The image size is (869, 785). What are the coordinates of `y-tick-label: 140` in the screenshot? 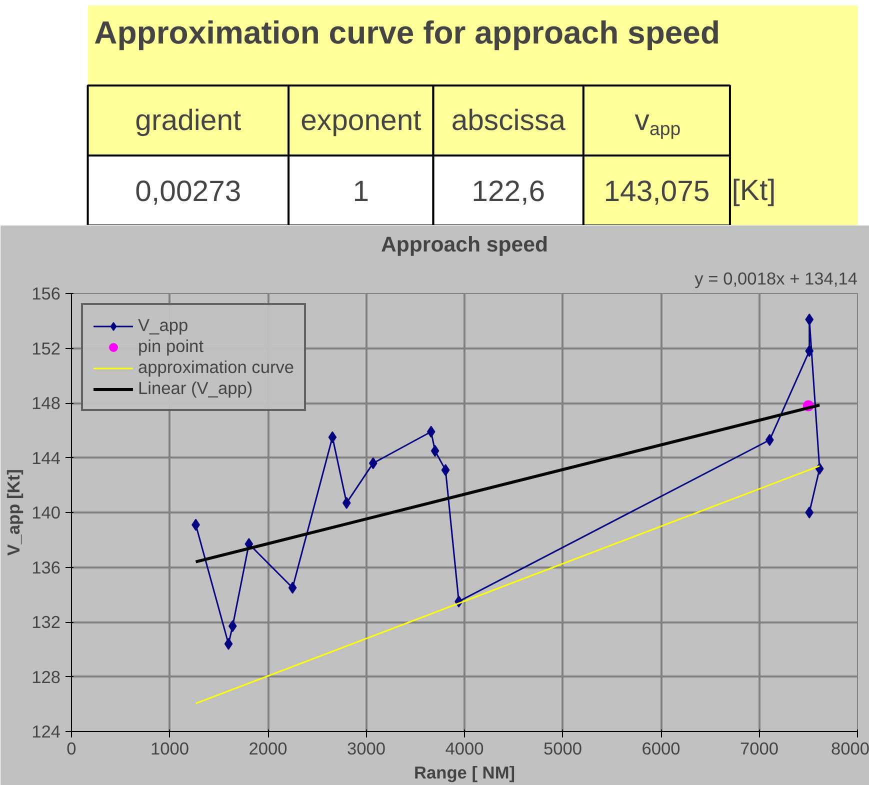 It's located at (46, 512).